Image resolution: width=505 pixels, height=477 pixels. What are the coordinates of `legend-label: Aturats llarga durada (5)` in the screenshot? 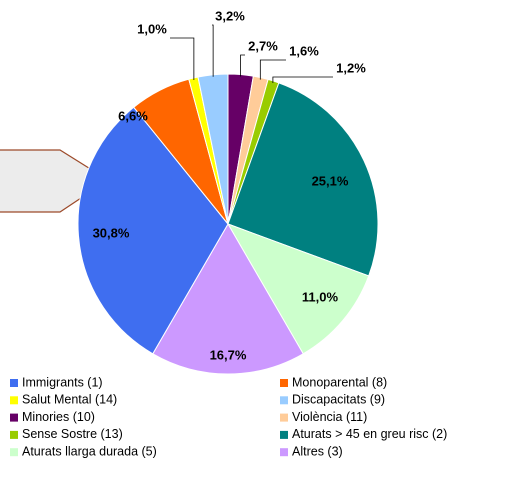 It's located at (89, 451).